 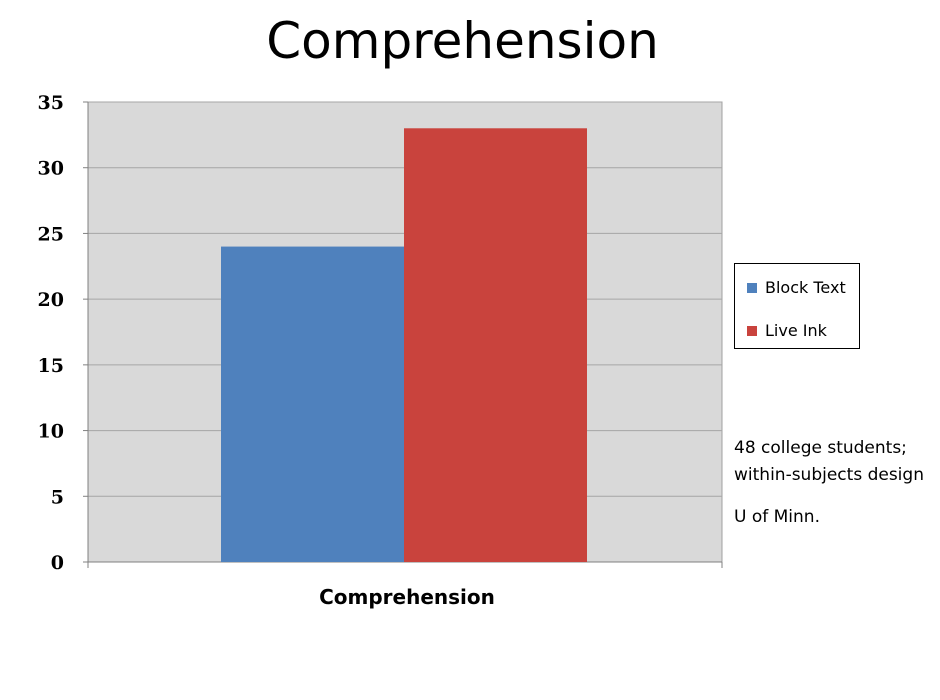 I want to click on y-tick-label-10: 10, so click(x=51, y=432).